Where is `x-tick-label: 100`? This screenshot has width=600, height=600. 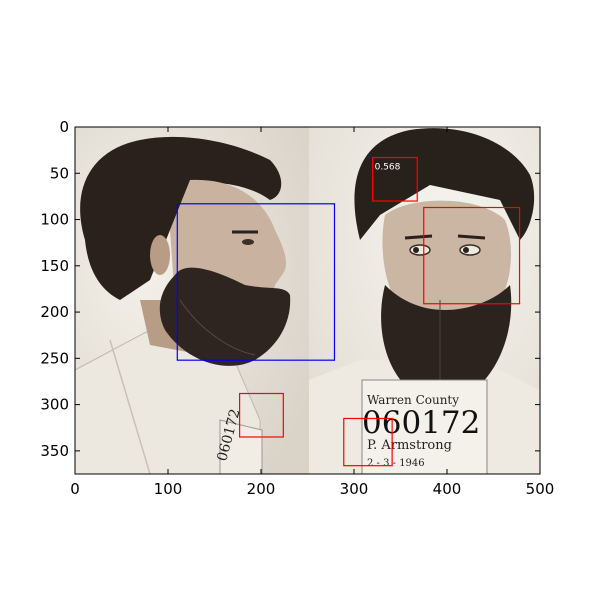 x-tick-label: 100 is located at coordinates (168, 489).